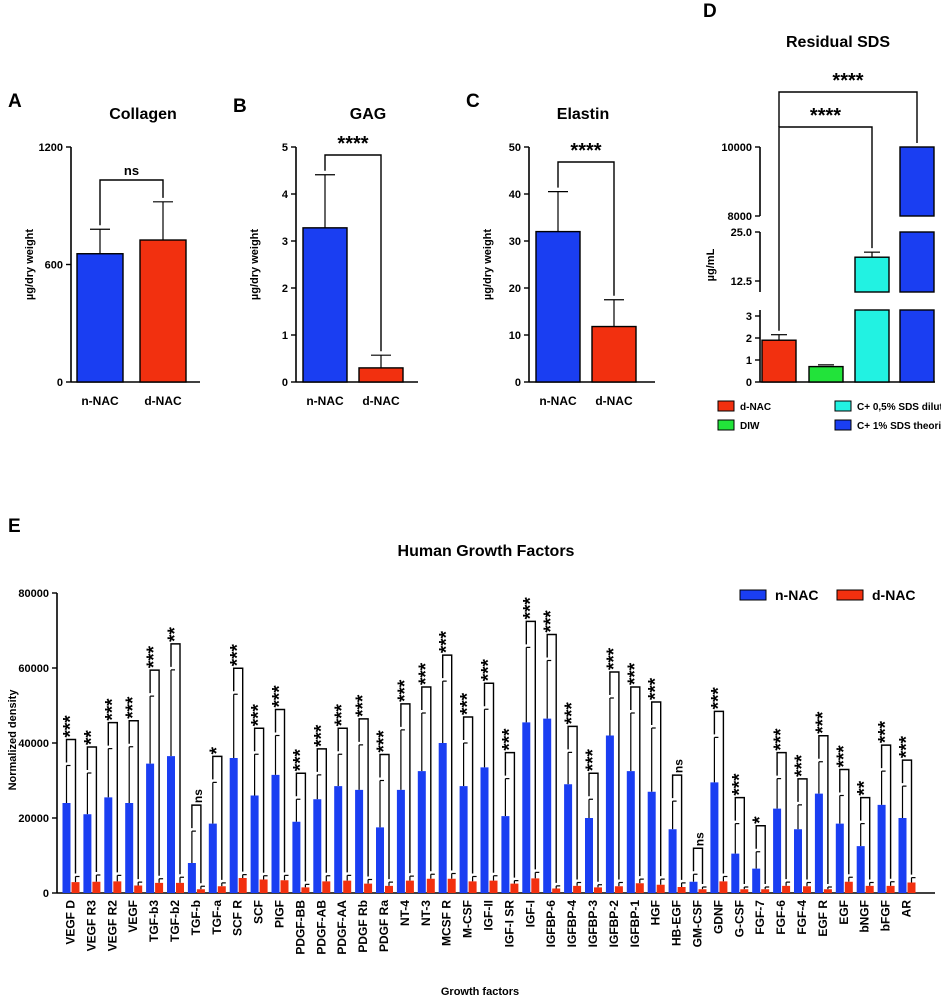 The width and height of the screenshot is (941, 1000). Describe the element at coordinates (679, 766) in the screenshot. I see `significance-label-hb-egf: ns` at that location.